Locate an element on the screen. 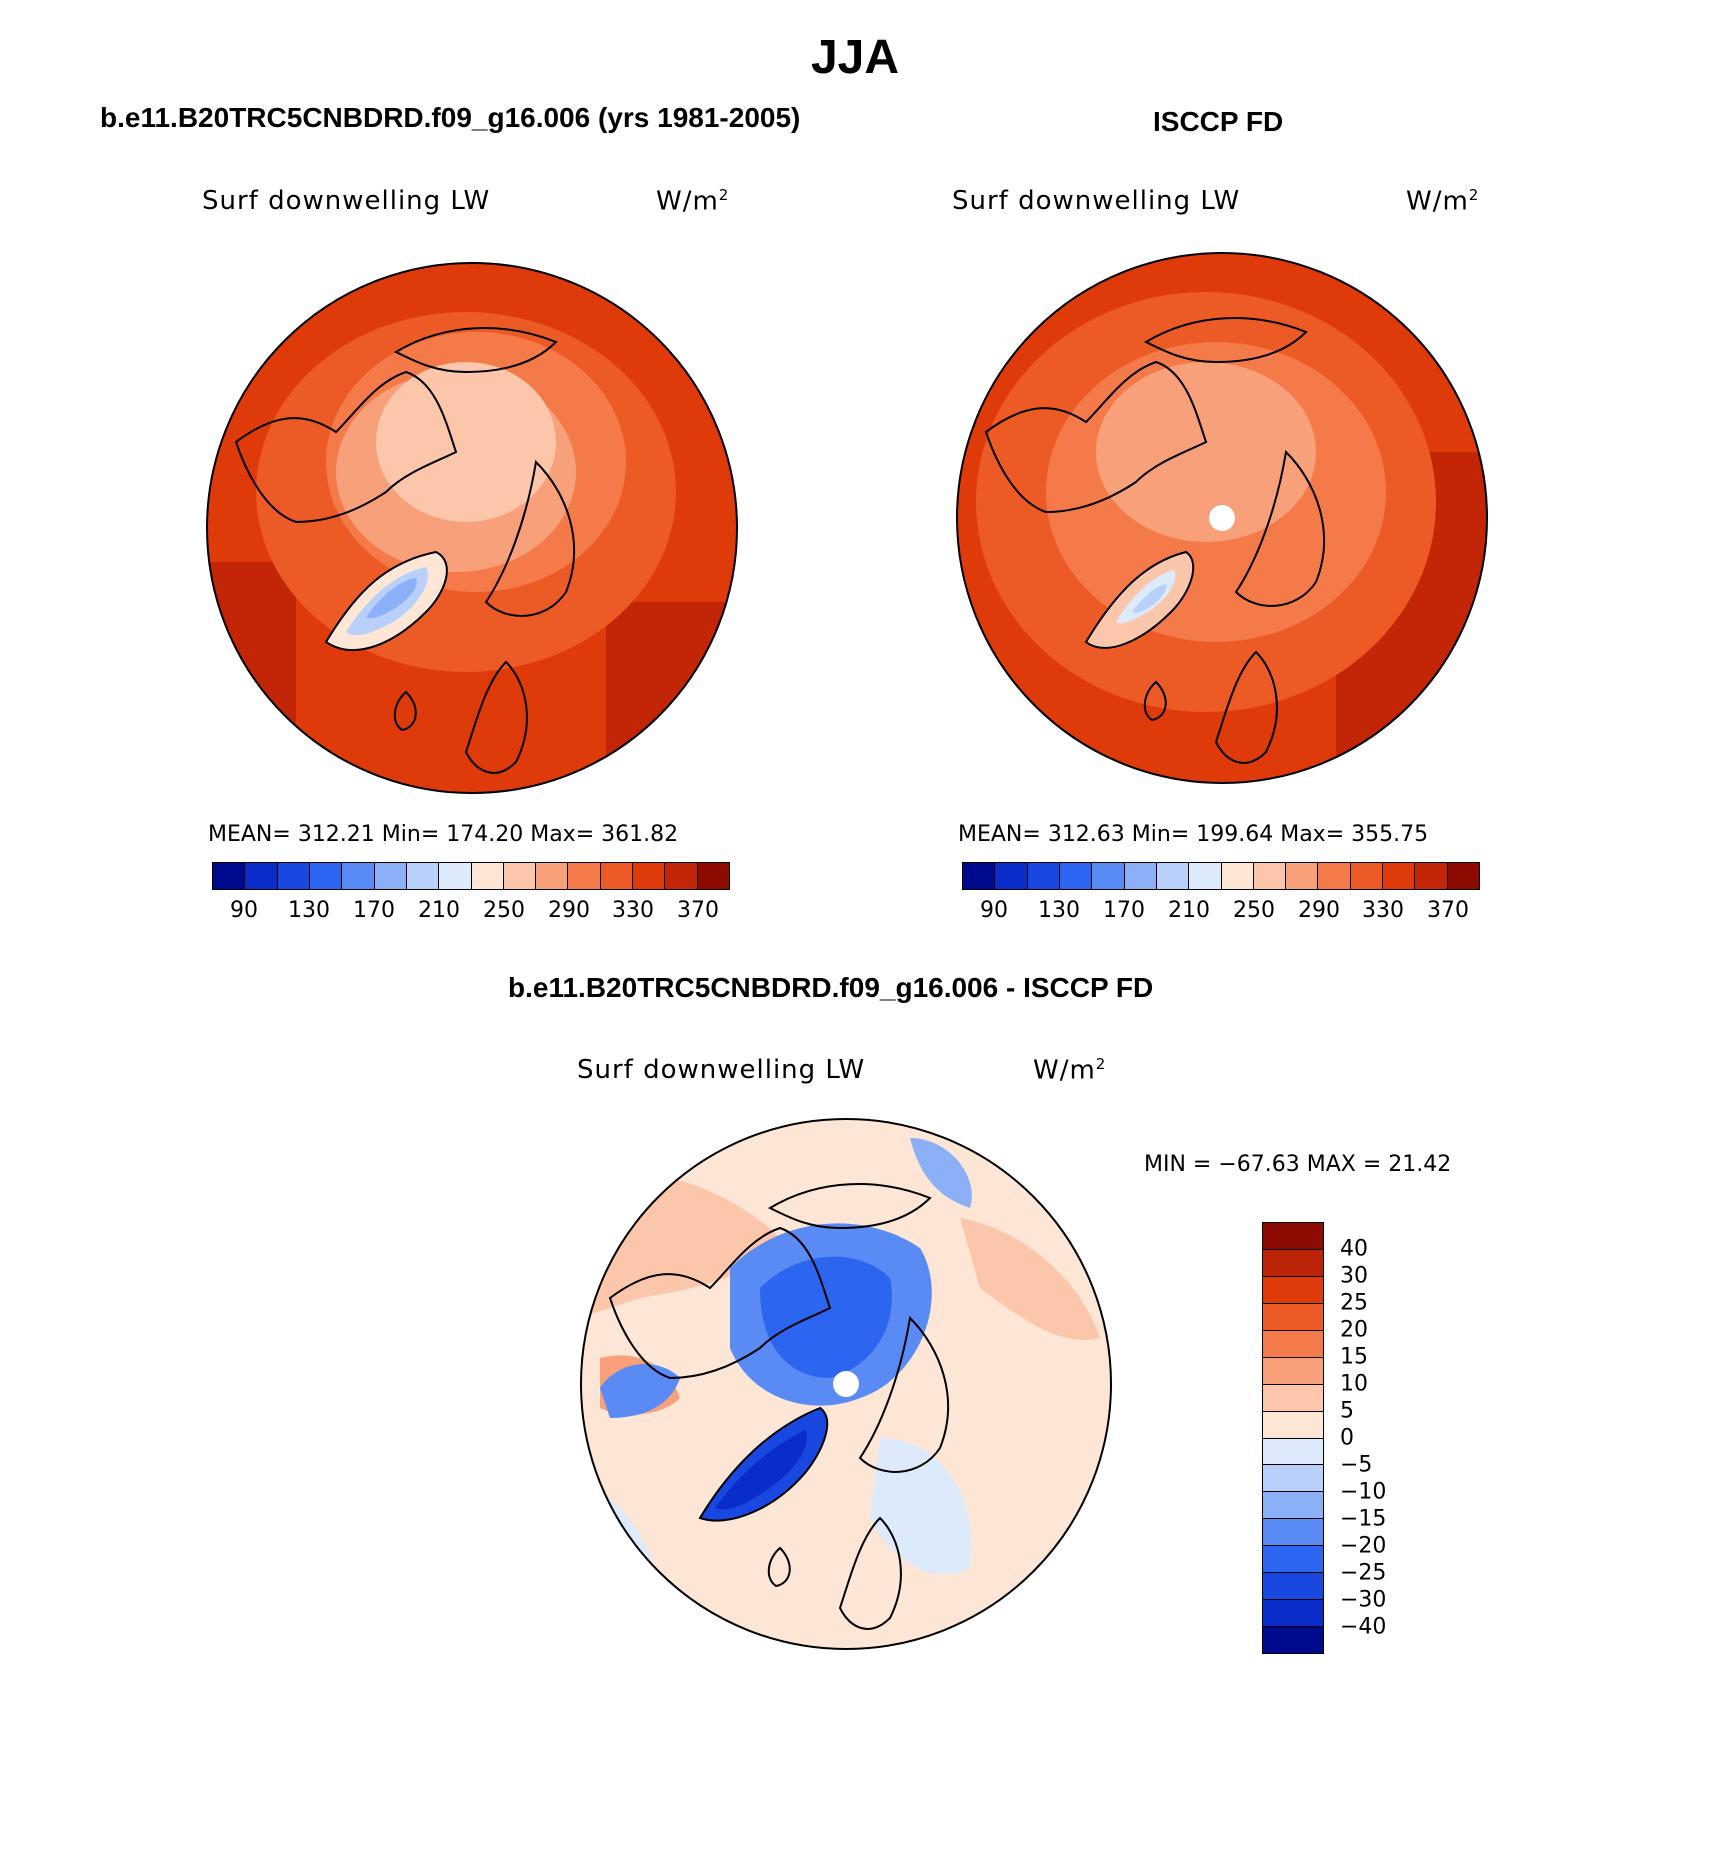  panel-2-title: ISCCP FD is located at coordinates (1218, 121).